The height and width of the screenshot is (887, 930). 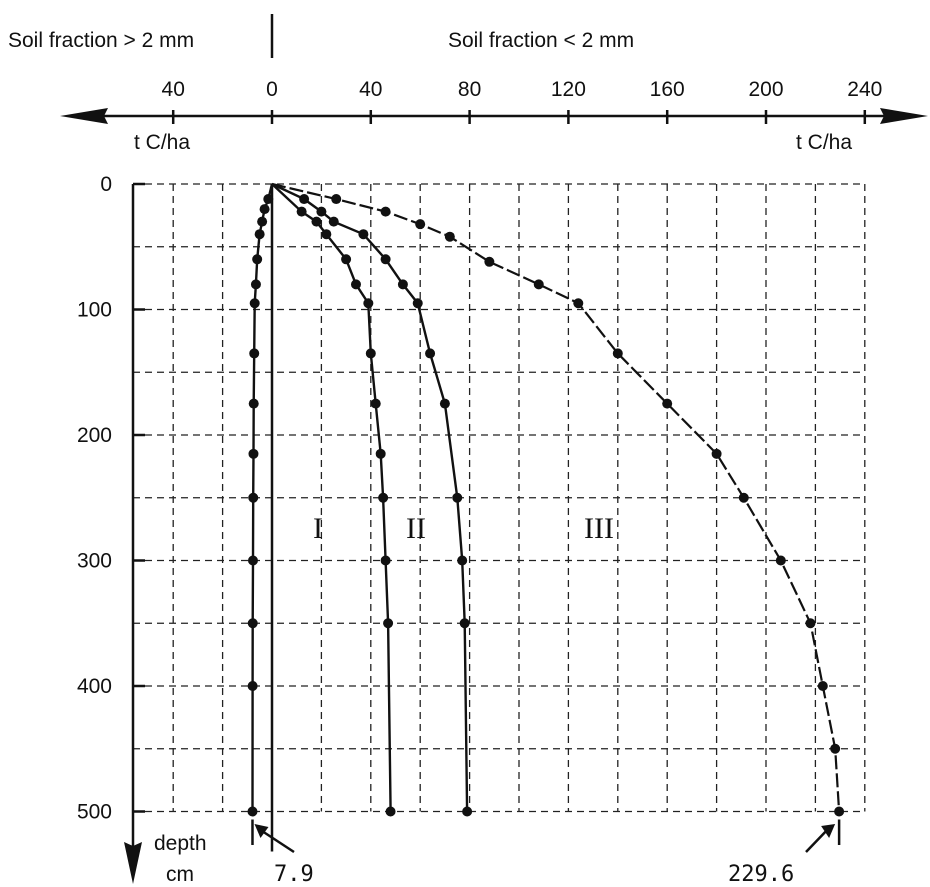 What do you see at coordinates (133, 863) in the screenshot?
I see `y-axis-arrow` at bounding box center [133, 863].